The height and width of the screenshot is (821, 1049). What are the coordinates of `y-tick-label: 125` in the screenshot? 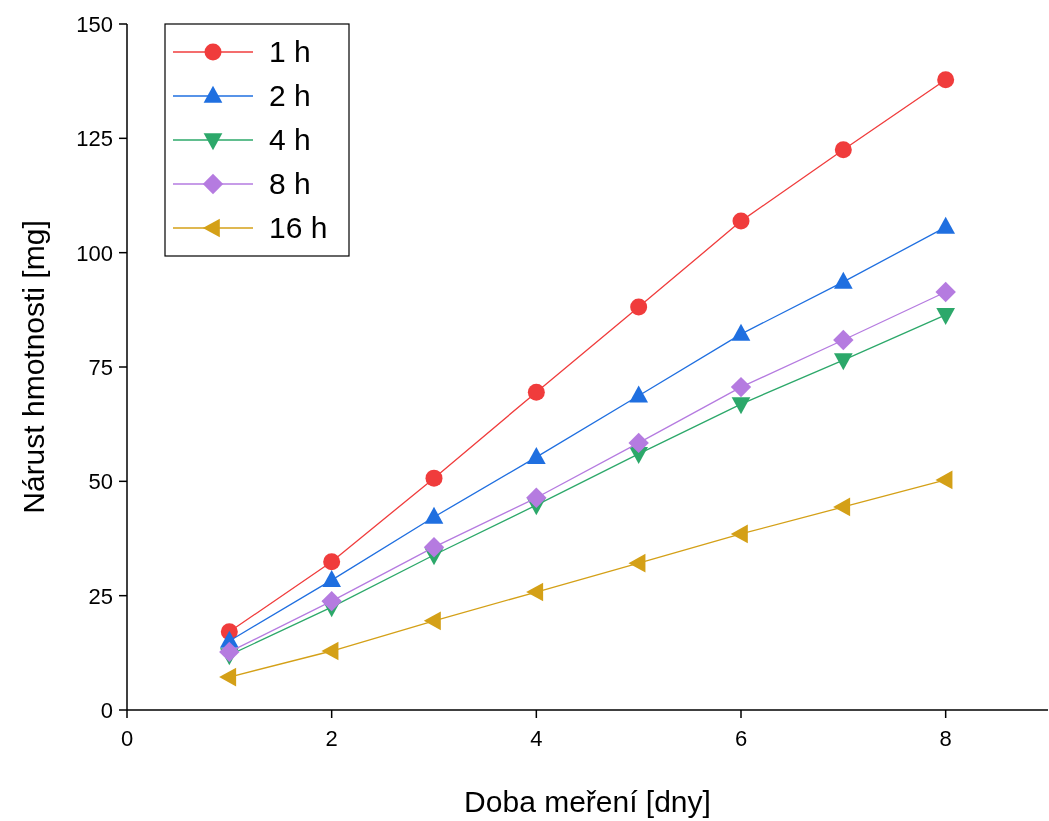 It's located at (94, 139).